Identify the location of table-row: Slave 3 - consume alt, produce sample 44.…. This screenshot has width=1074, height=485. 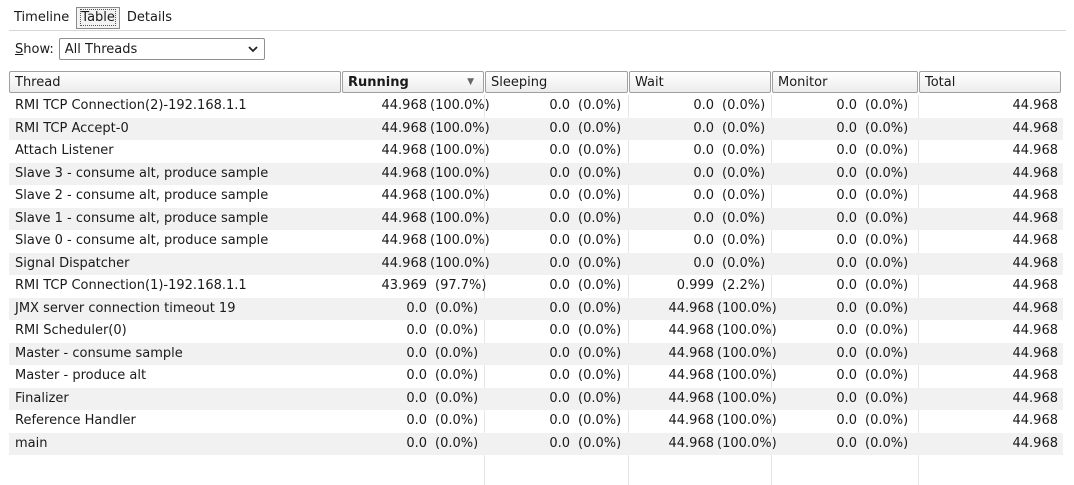
(536, 173).